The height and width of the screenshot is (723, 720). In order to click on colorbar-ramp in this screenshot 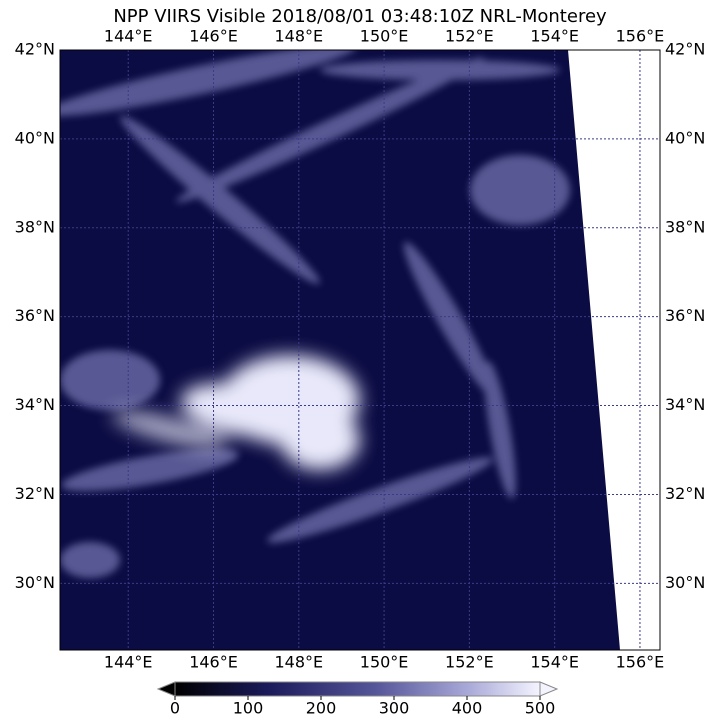, I will do `click(357, 689)`.